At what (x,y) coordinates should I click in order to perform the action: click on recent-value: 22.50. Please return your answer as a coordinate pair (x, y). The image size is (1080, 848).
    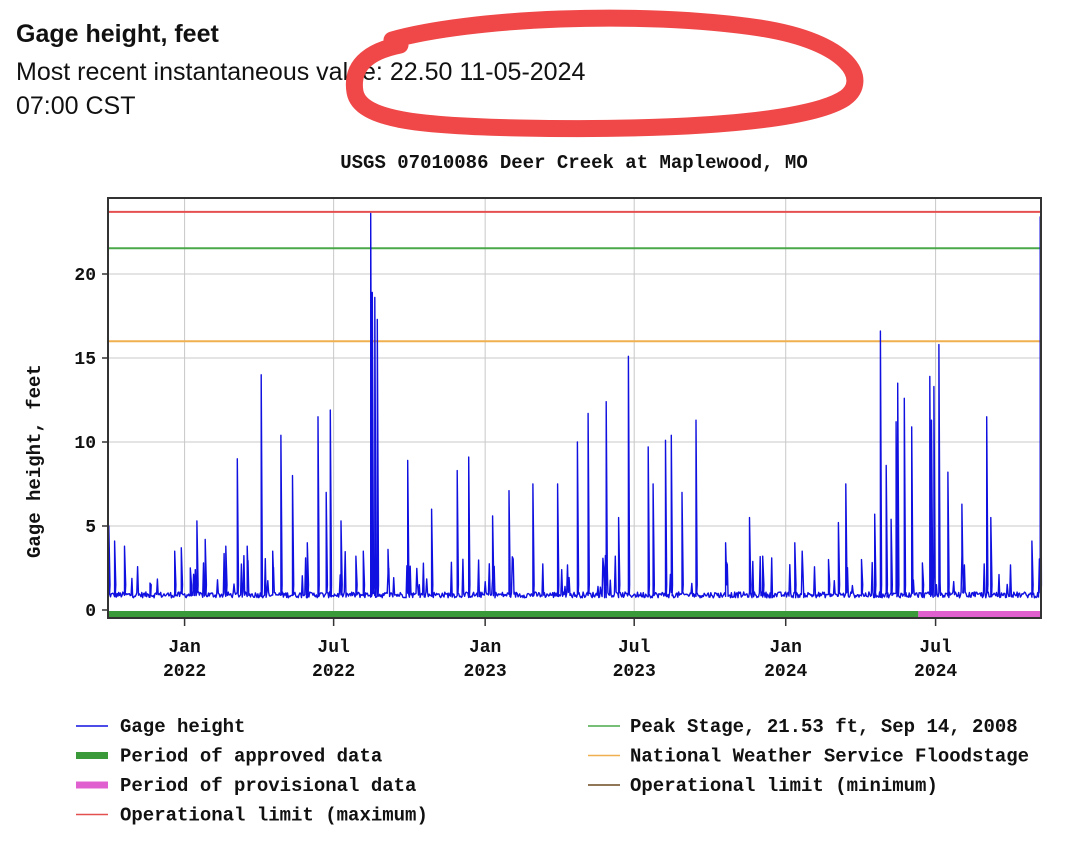
    Looking at the image, I should click on (421, 72).